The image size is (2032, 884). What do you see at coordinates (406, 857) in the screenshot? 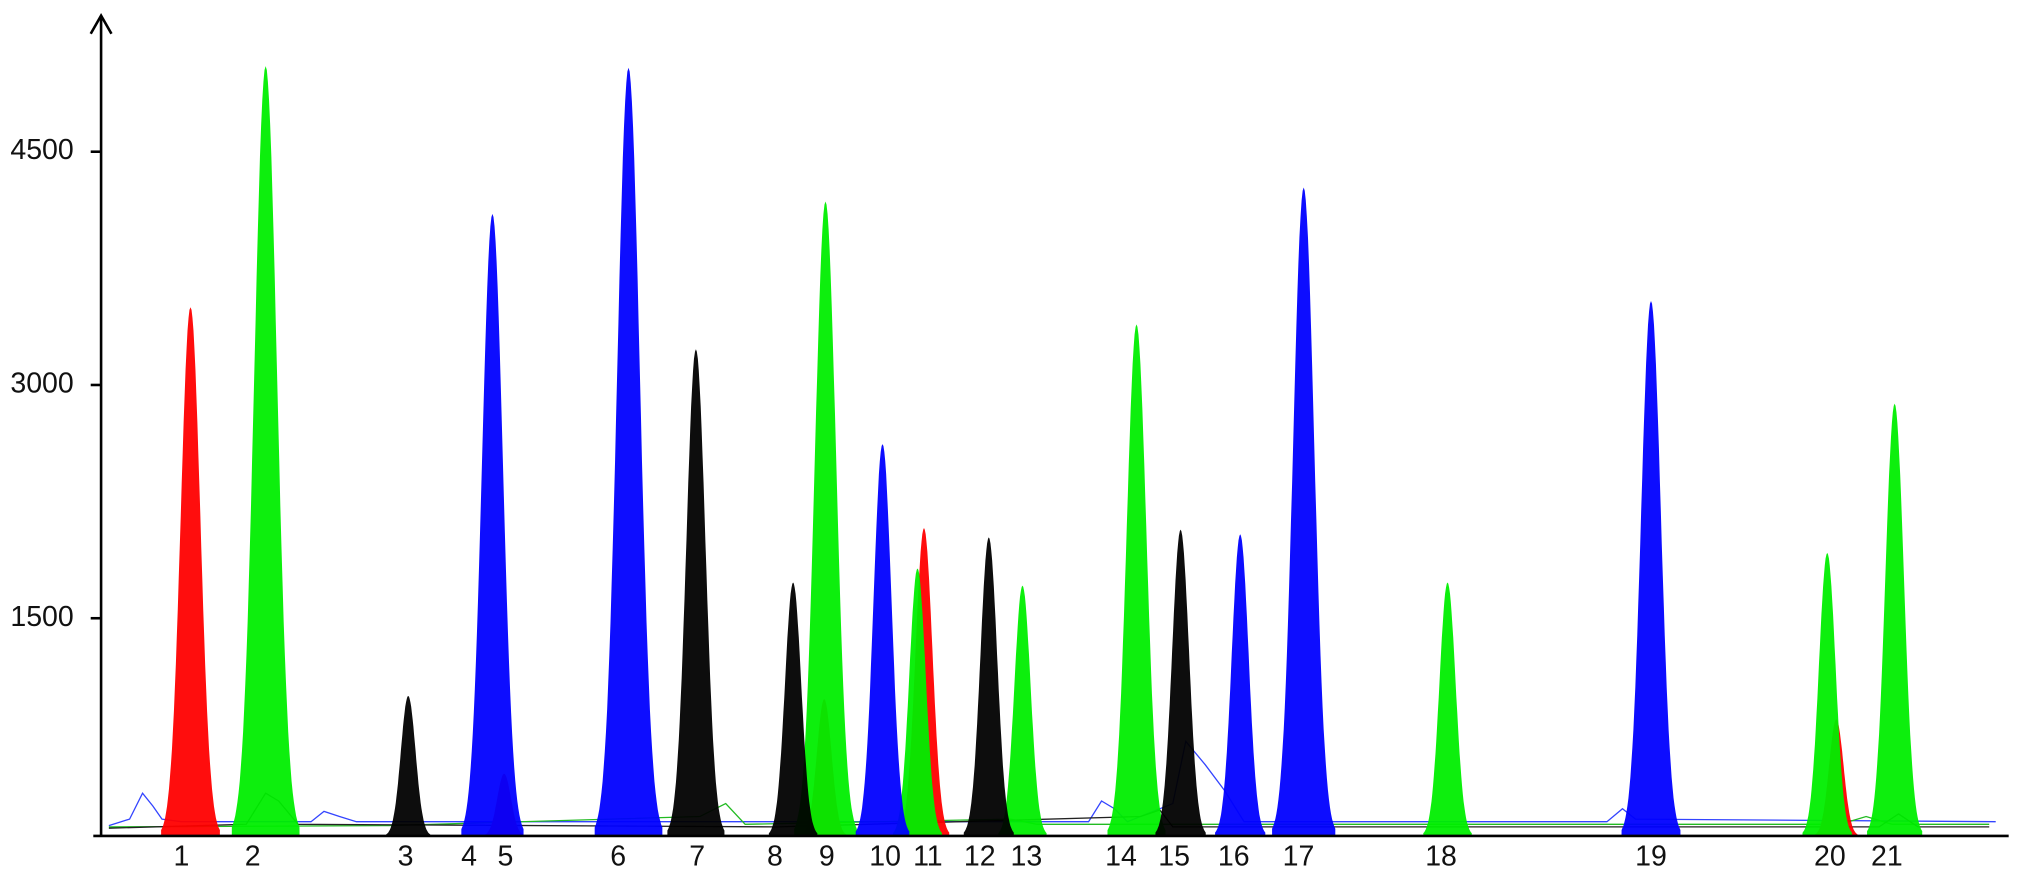
I see `peak-label: 3` at bounding box center [406, 857].